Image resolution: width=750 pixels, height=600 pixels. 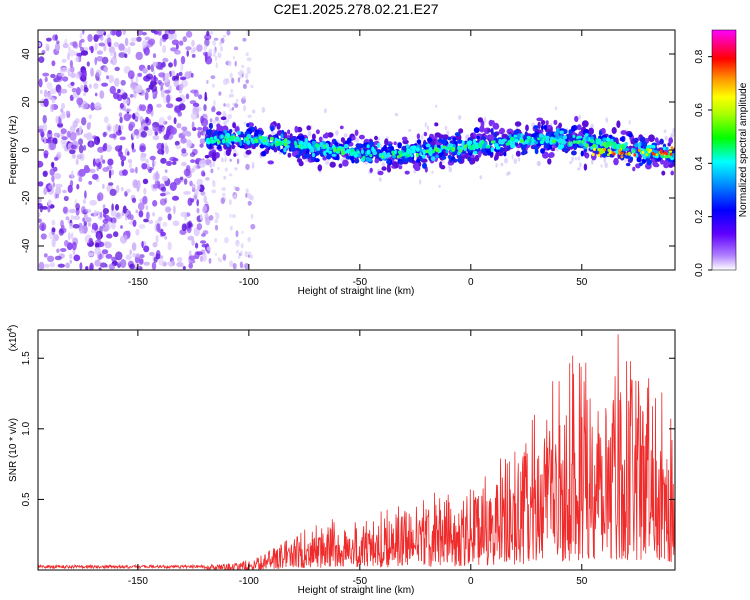 What do you see at coordinates (724, 150) in the screenshot?
I see `colorbar-gradient` at bounding box center [724, 150].